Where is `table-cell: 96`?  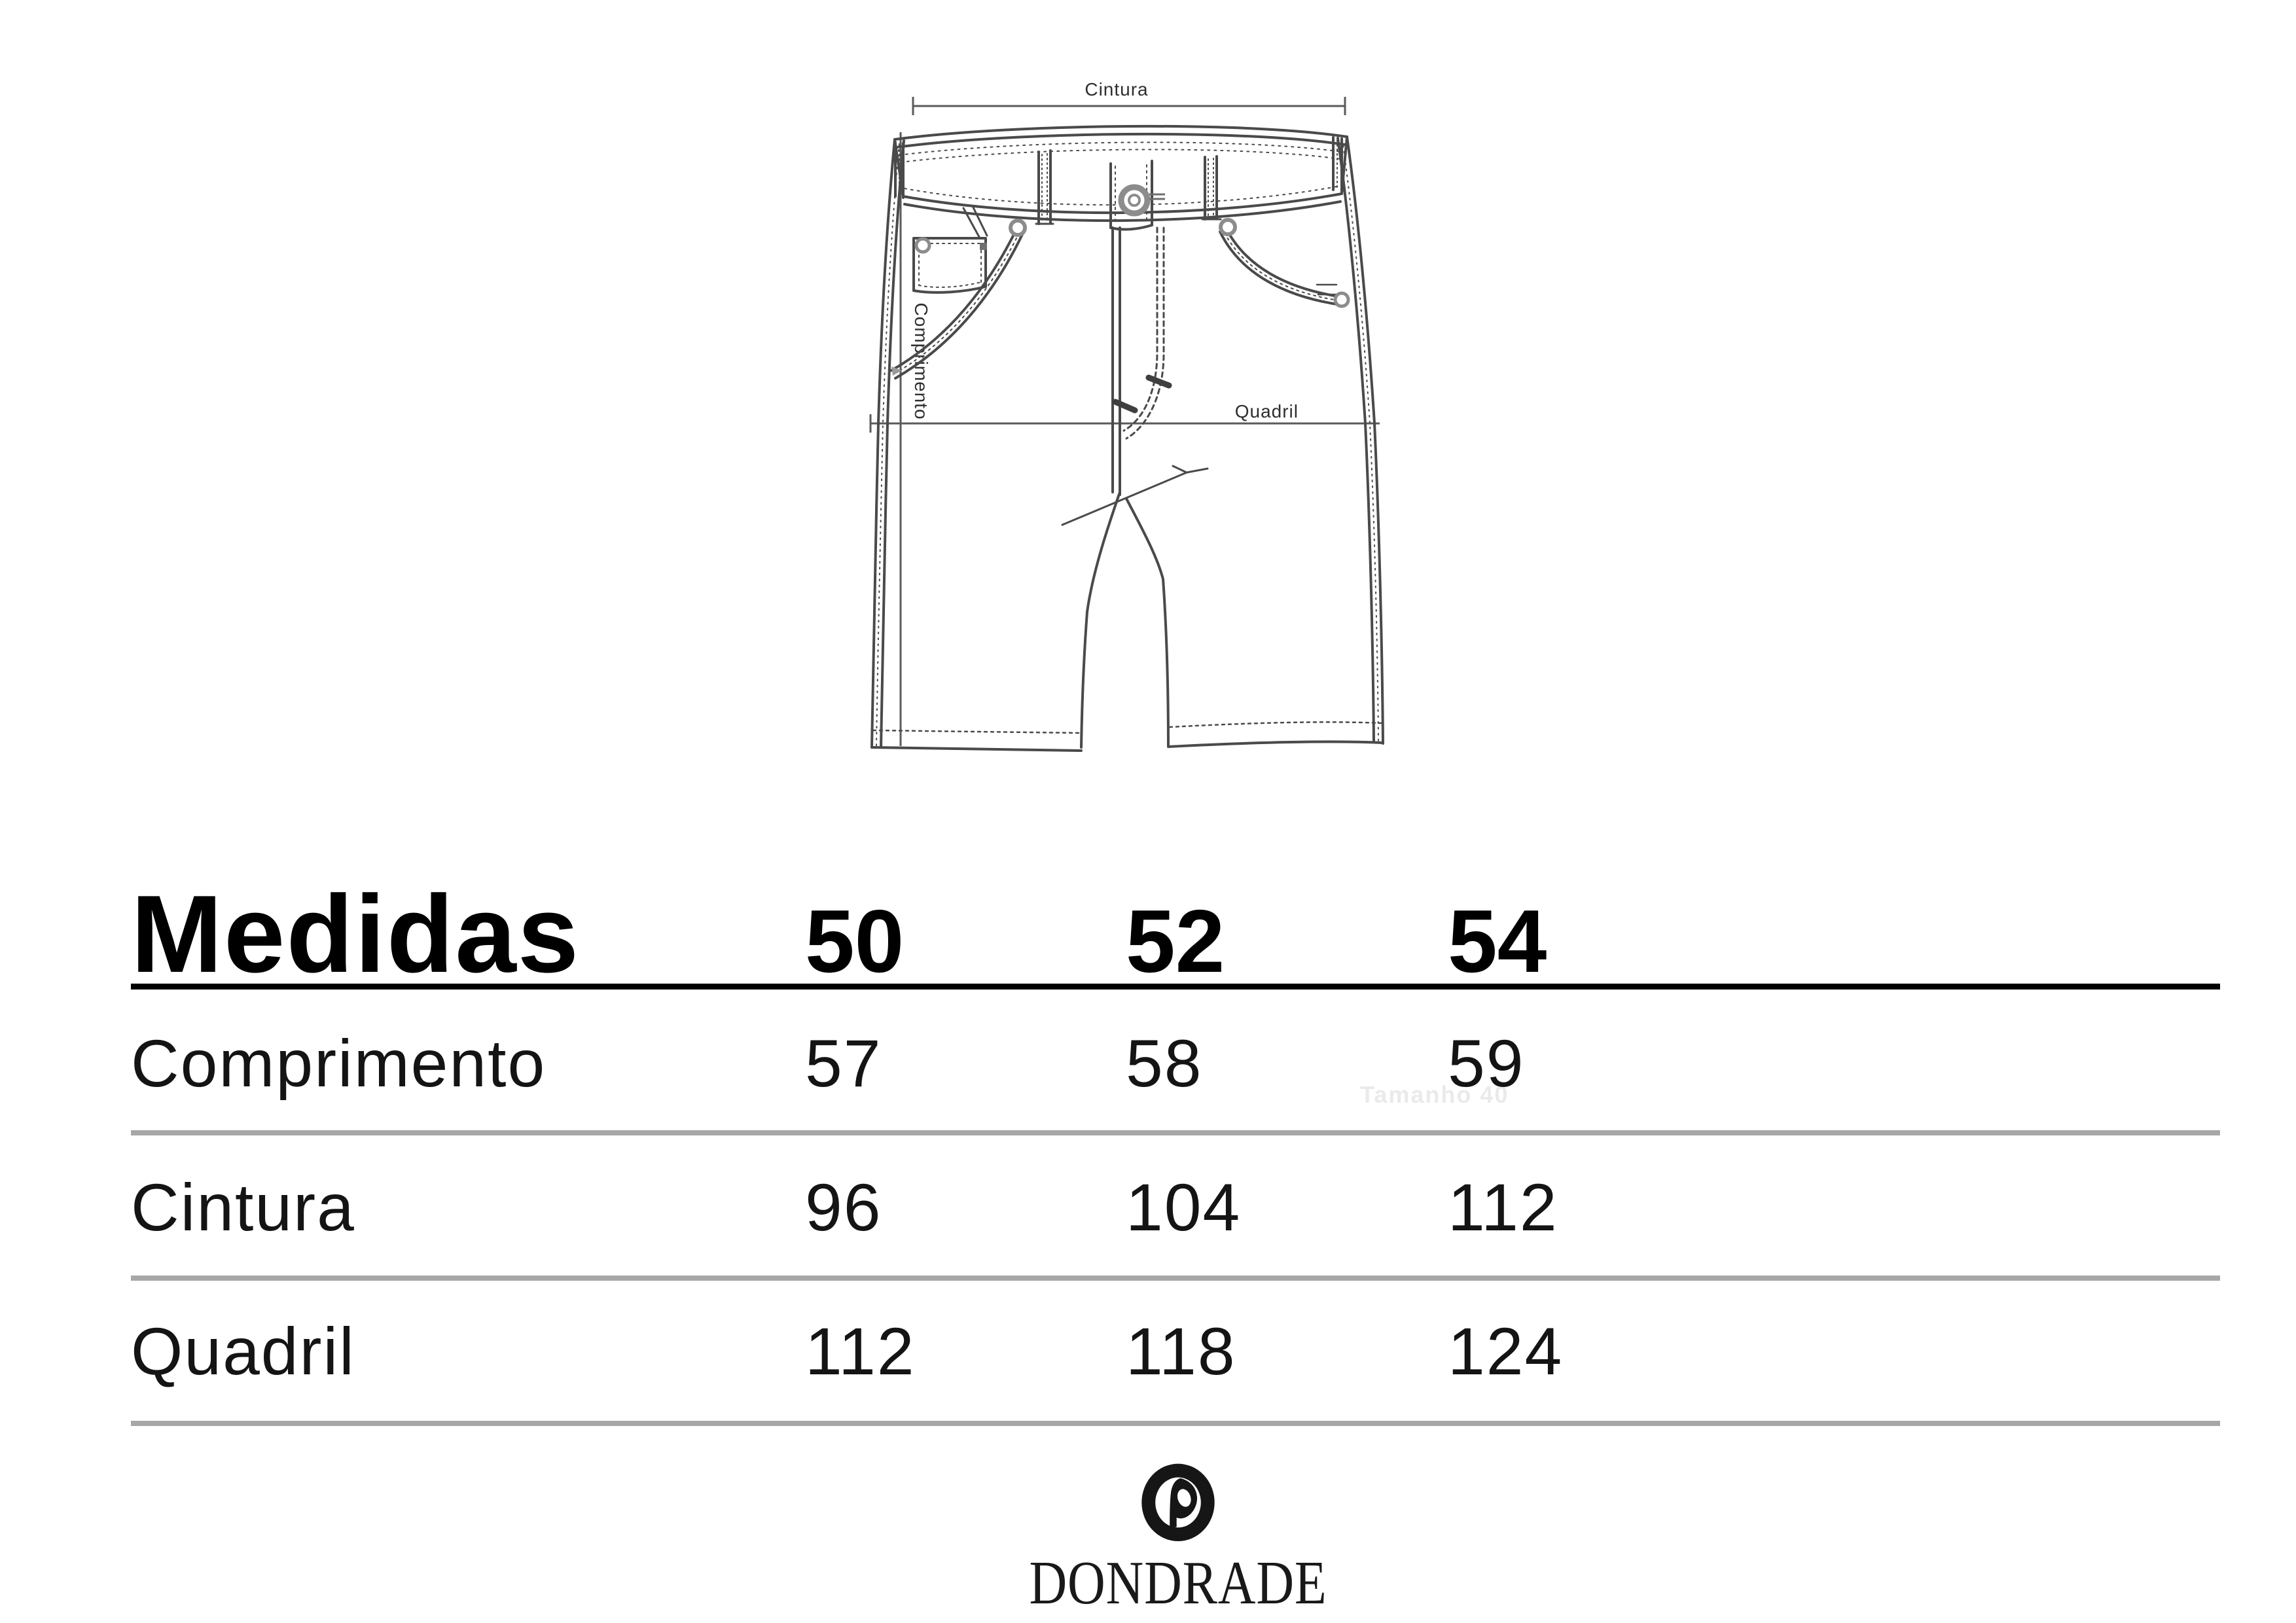
table-cell: 96 is located at coordinates (843, 1207).